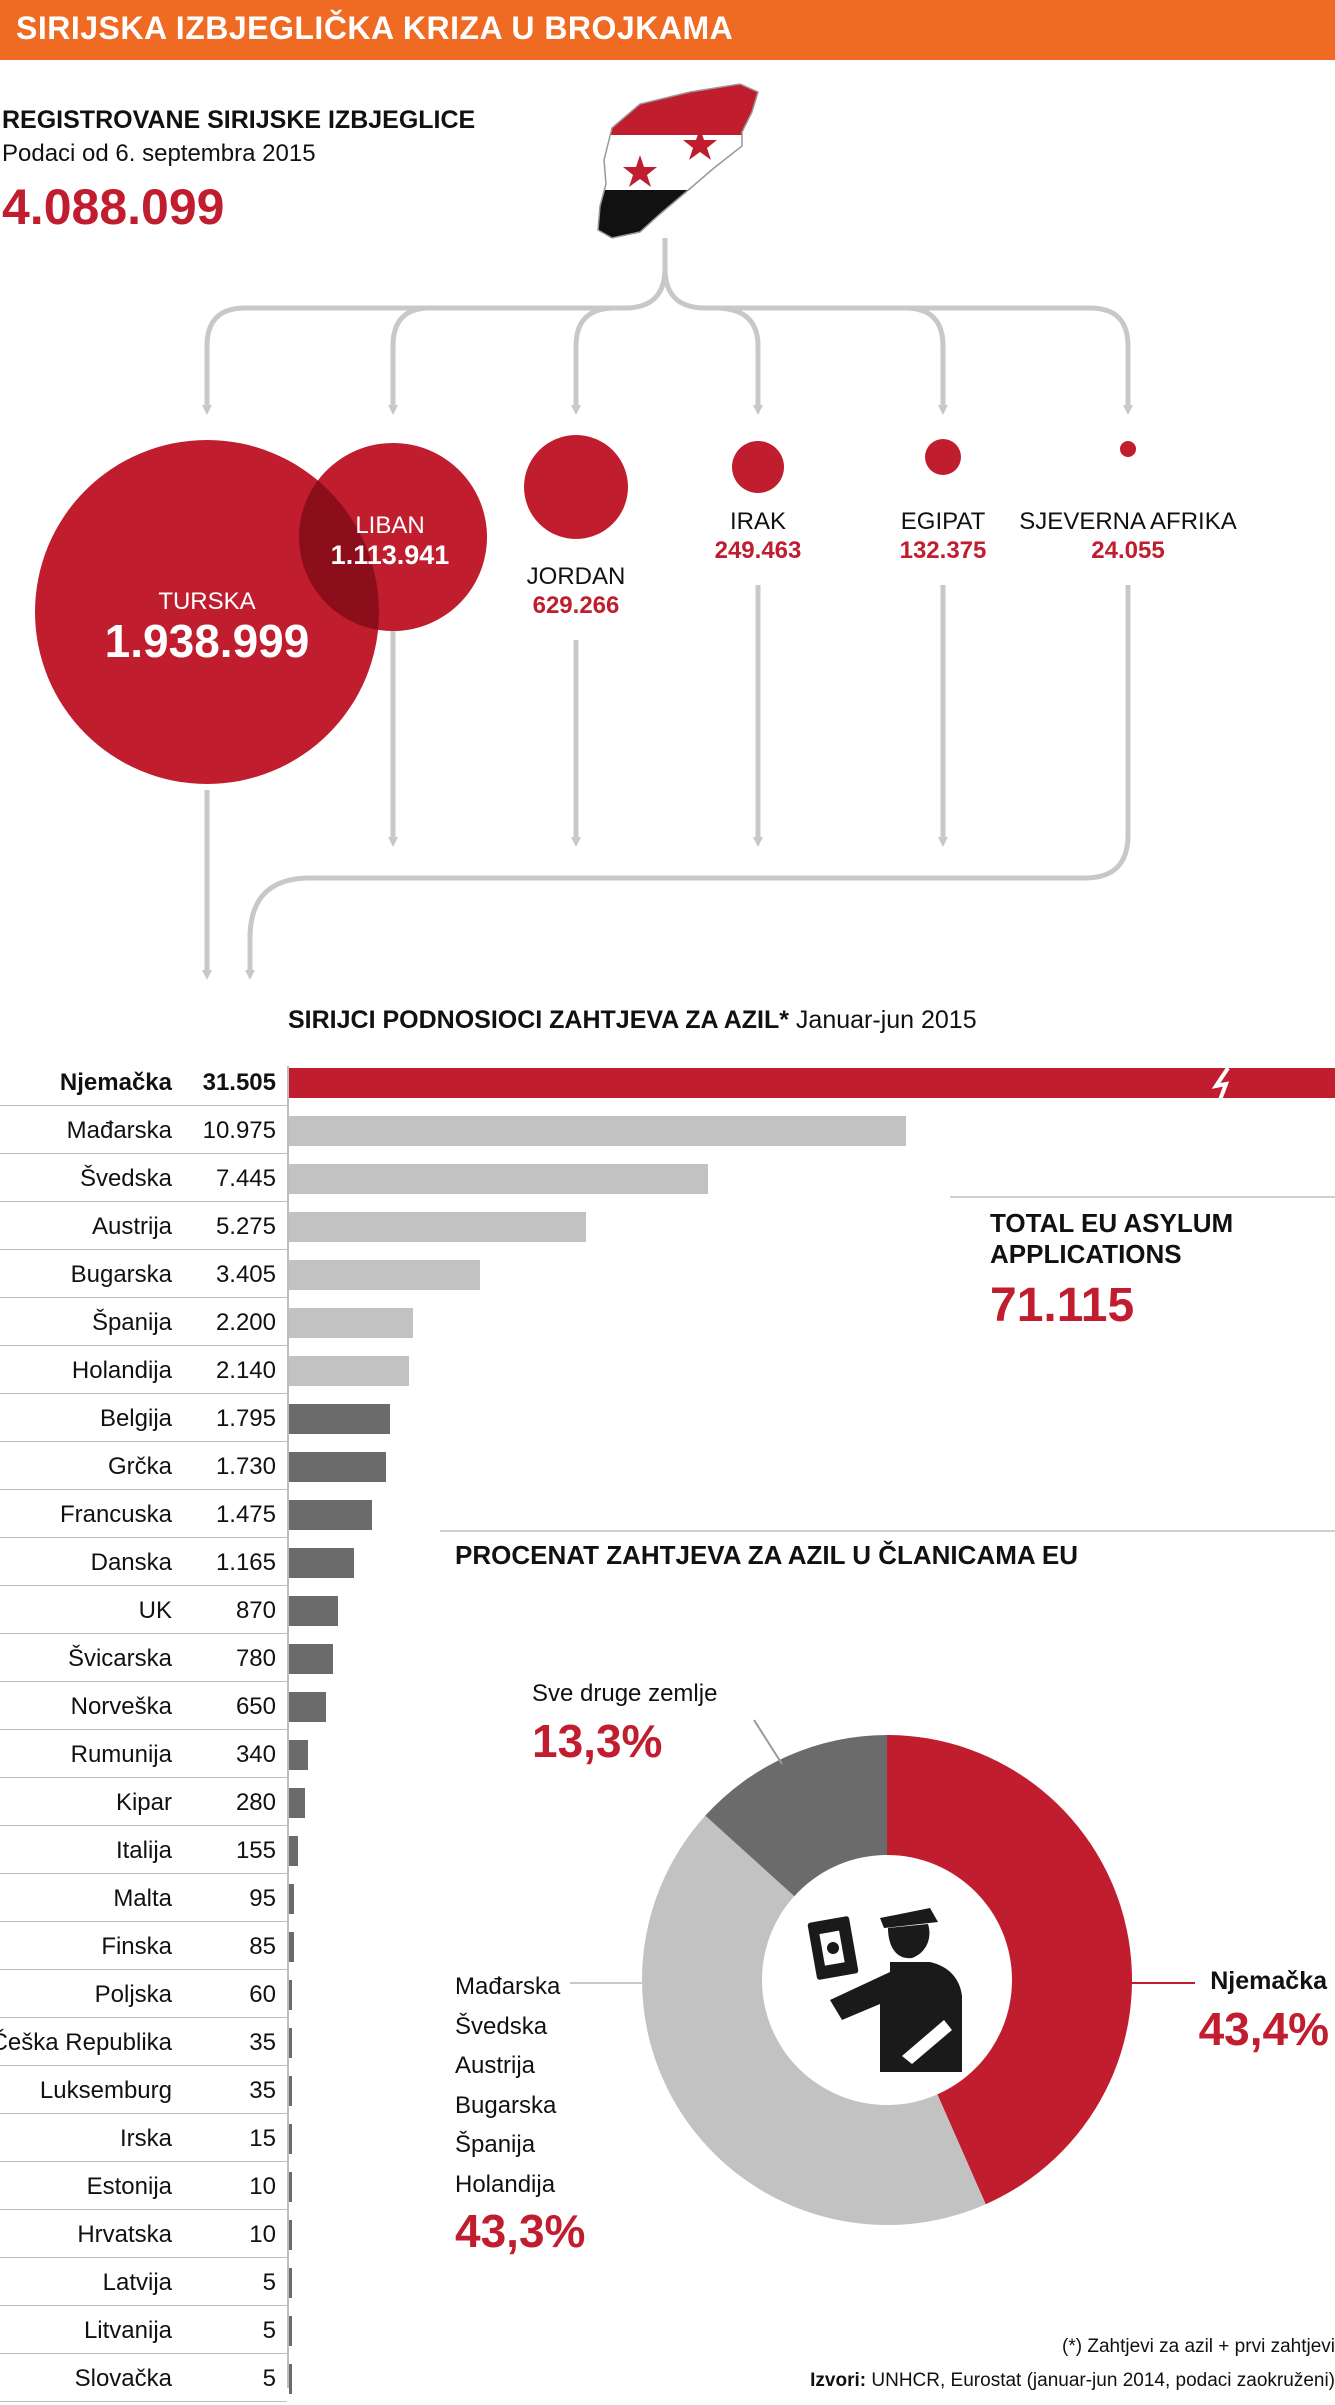 The width and height of the screenshot is (1335, 2405). Describe the element at coordinates (245, 1562) in the screenshot. I see `bar-value-label: 1.165` at that location.